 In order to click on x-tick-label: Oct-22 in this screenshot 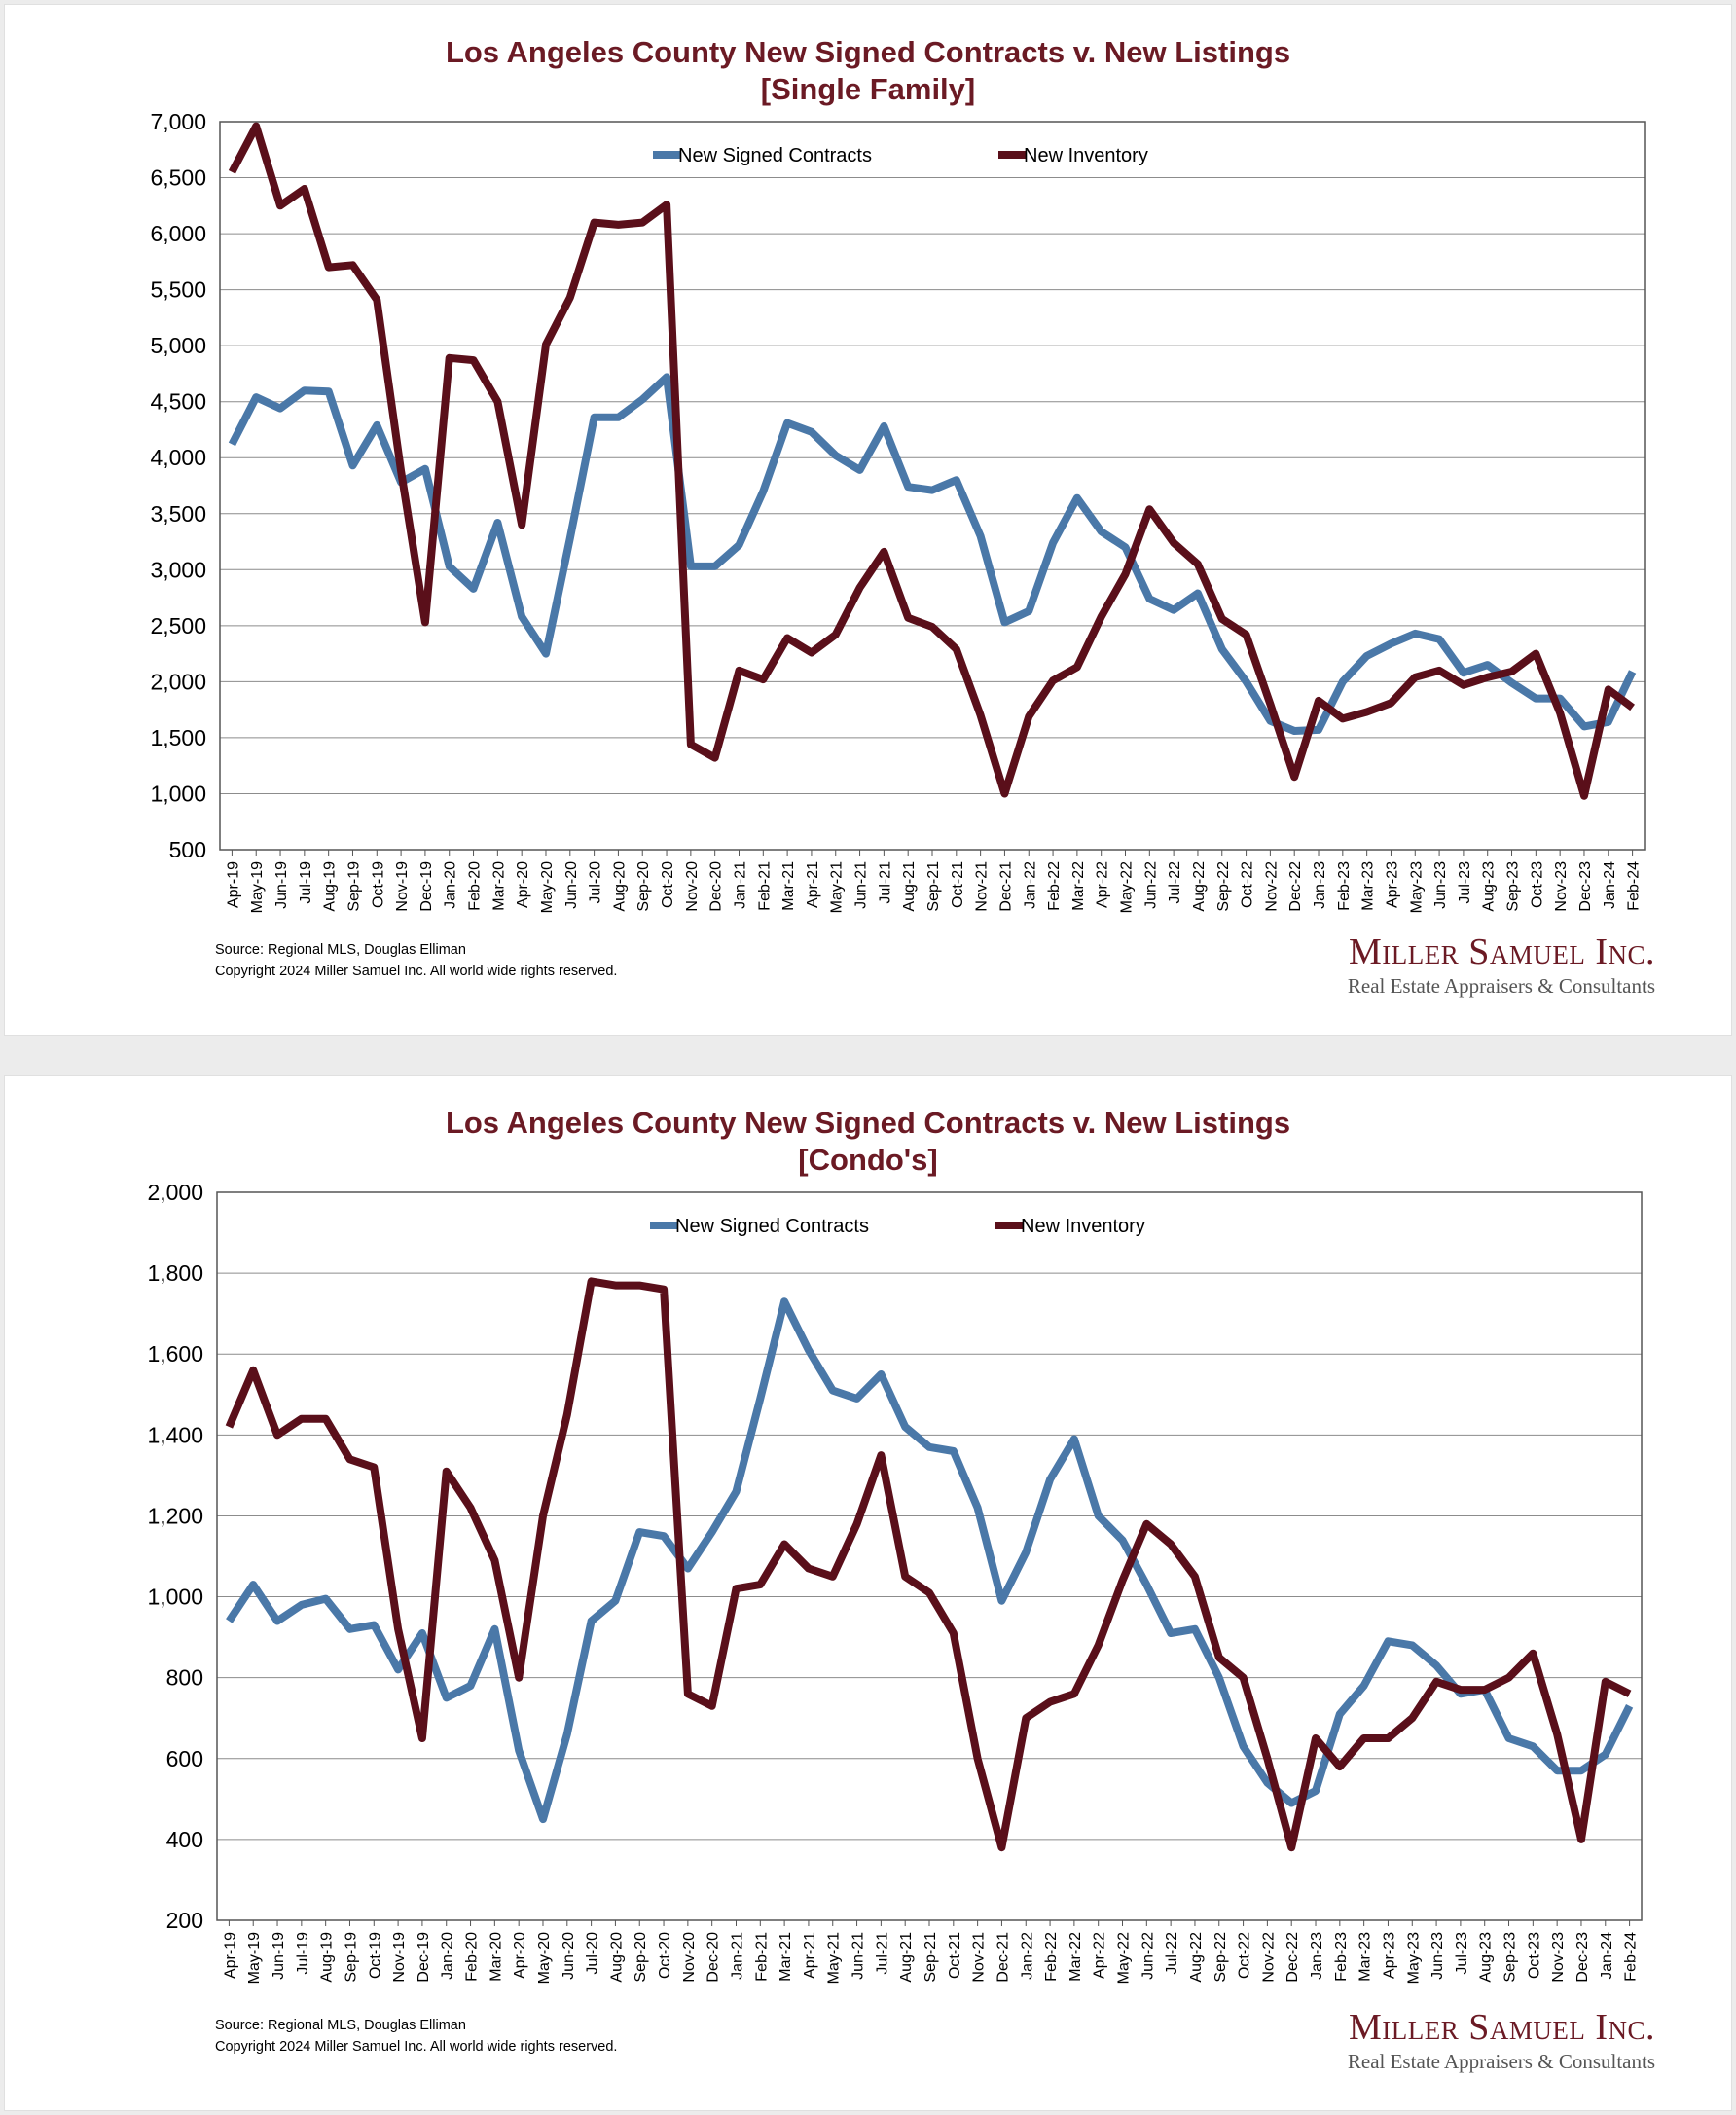, I will do `click(1245, 1955)`.